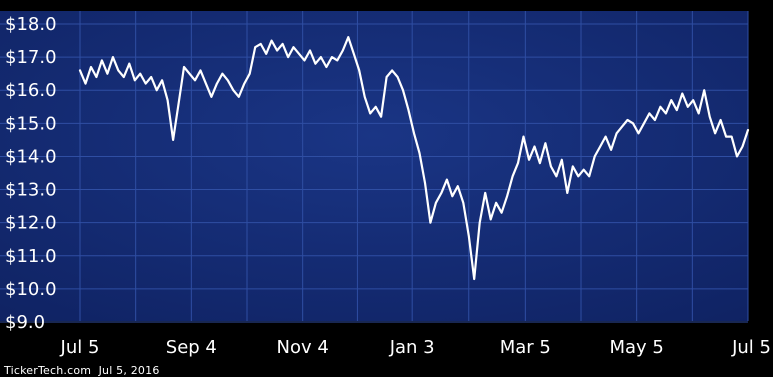  Describe the element at coordinates (31, 123) in the screenshot. I see `y-tick-label: $15.0` at that location.